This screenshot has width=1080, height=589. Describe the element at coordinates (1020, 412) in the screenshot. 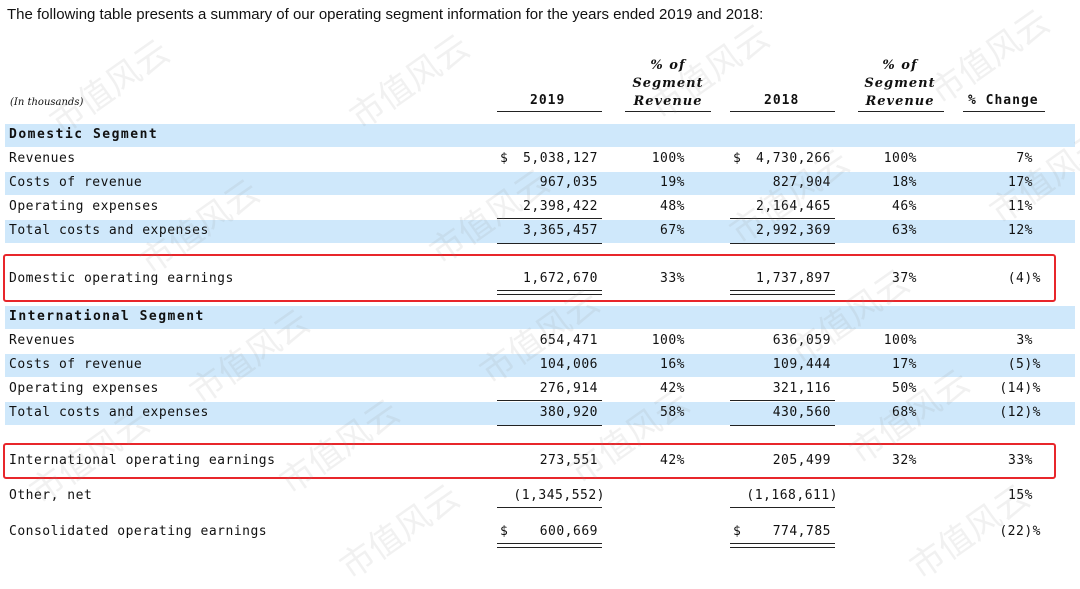

I see `pct-change: (12)%` at that location.